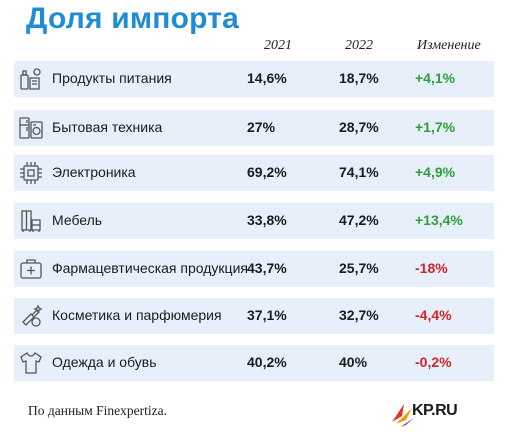 The height and width of the screenshot is (440, 508). Describe the element at coordinates (359, 172) in the screenshot. I see `value-2022: 74,1%` at that location.